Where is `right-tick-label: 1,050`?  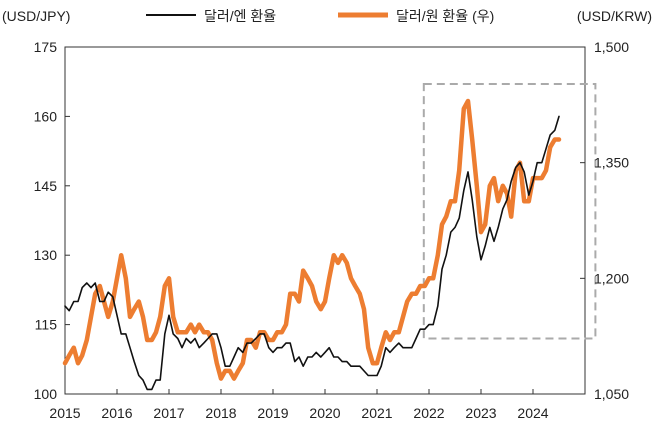
right-tick-label: 1,050 is located at coordinates (611, 394).